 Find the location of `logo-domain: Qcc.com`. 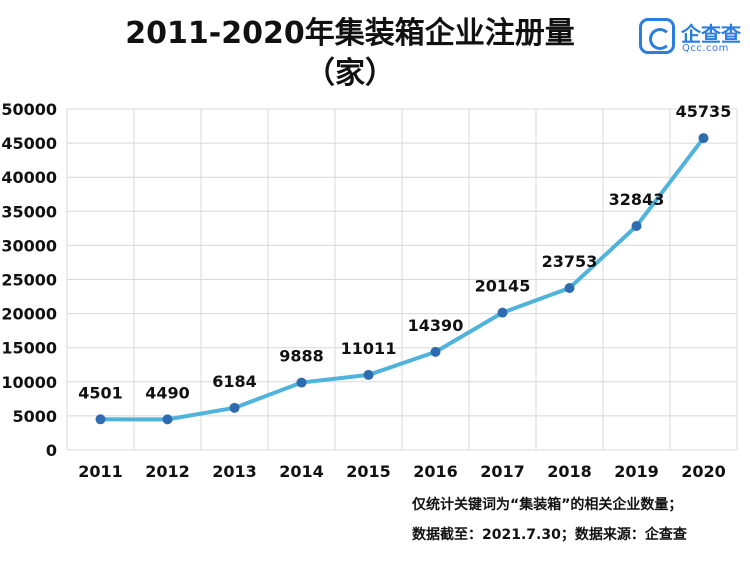

logo-domain: Qcc.com is located at coordinates (705, 48).